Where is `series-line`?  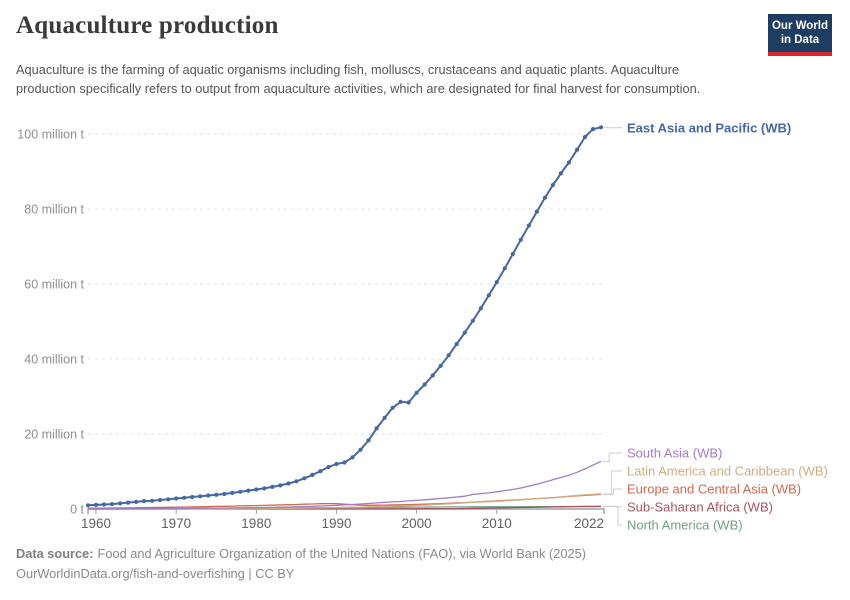 series-line is located at coordinates (345, 485).